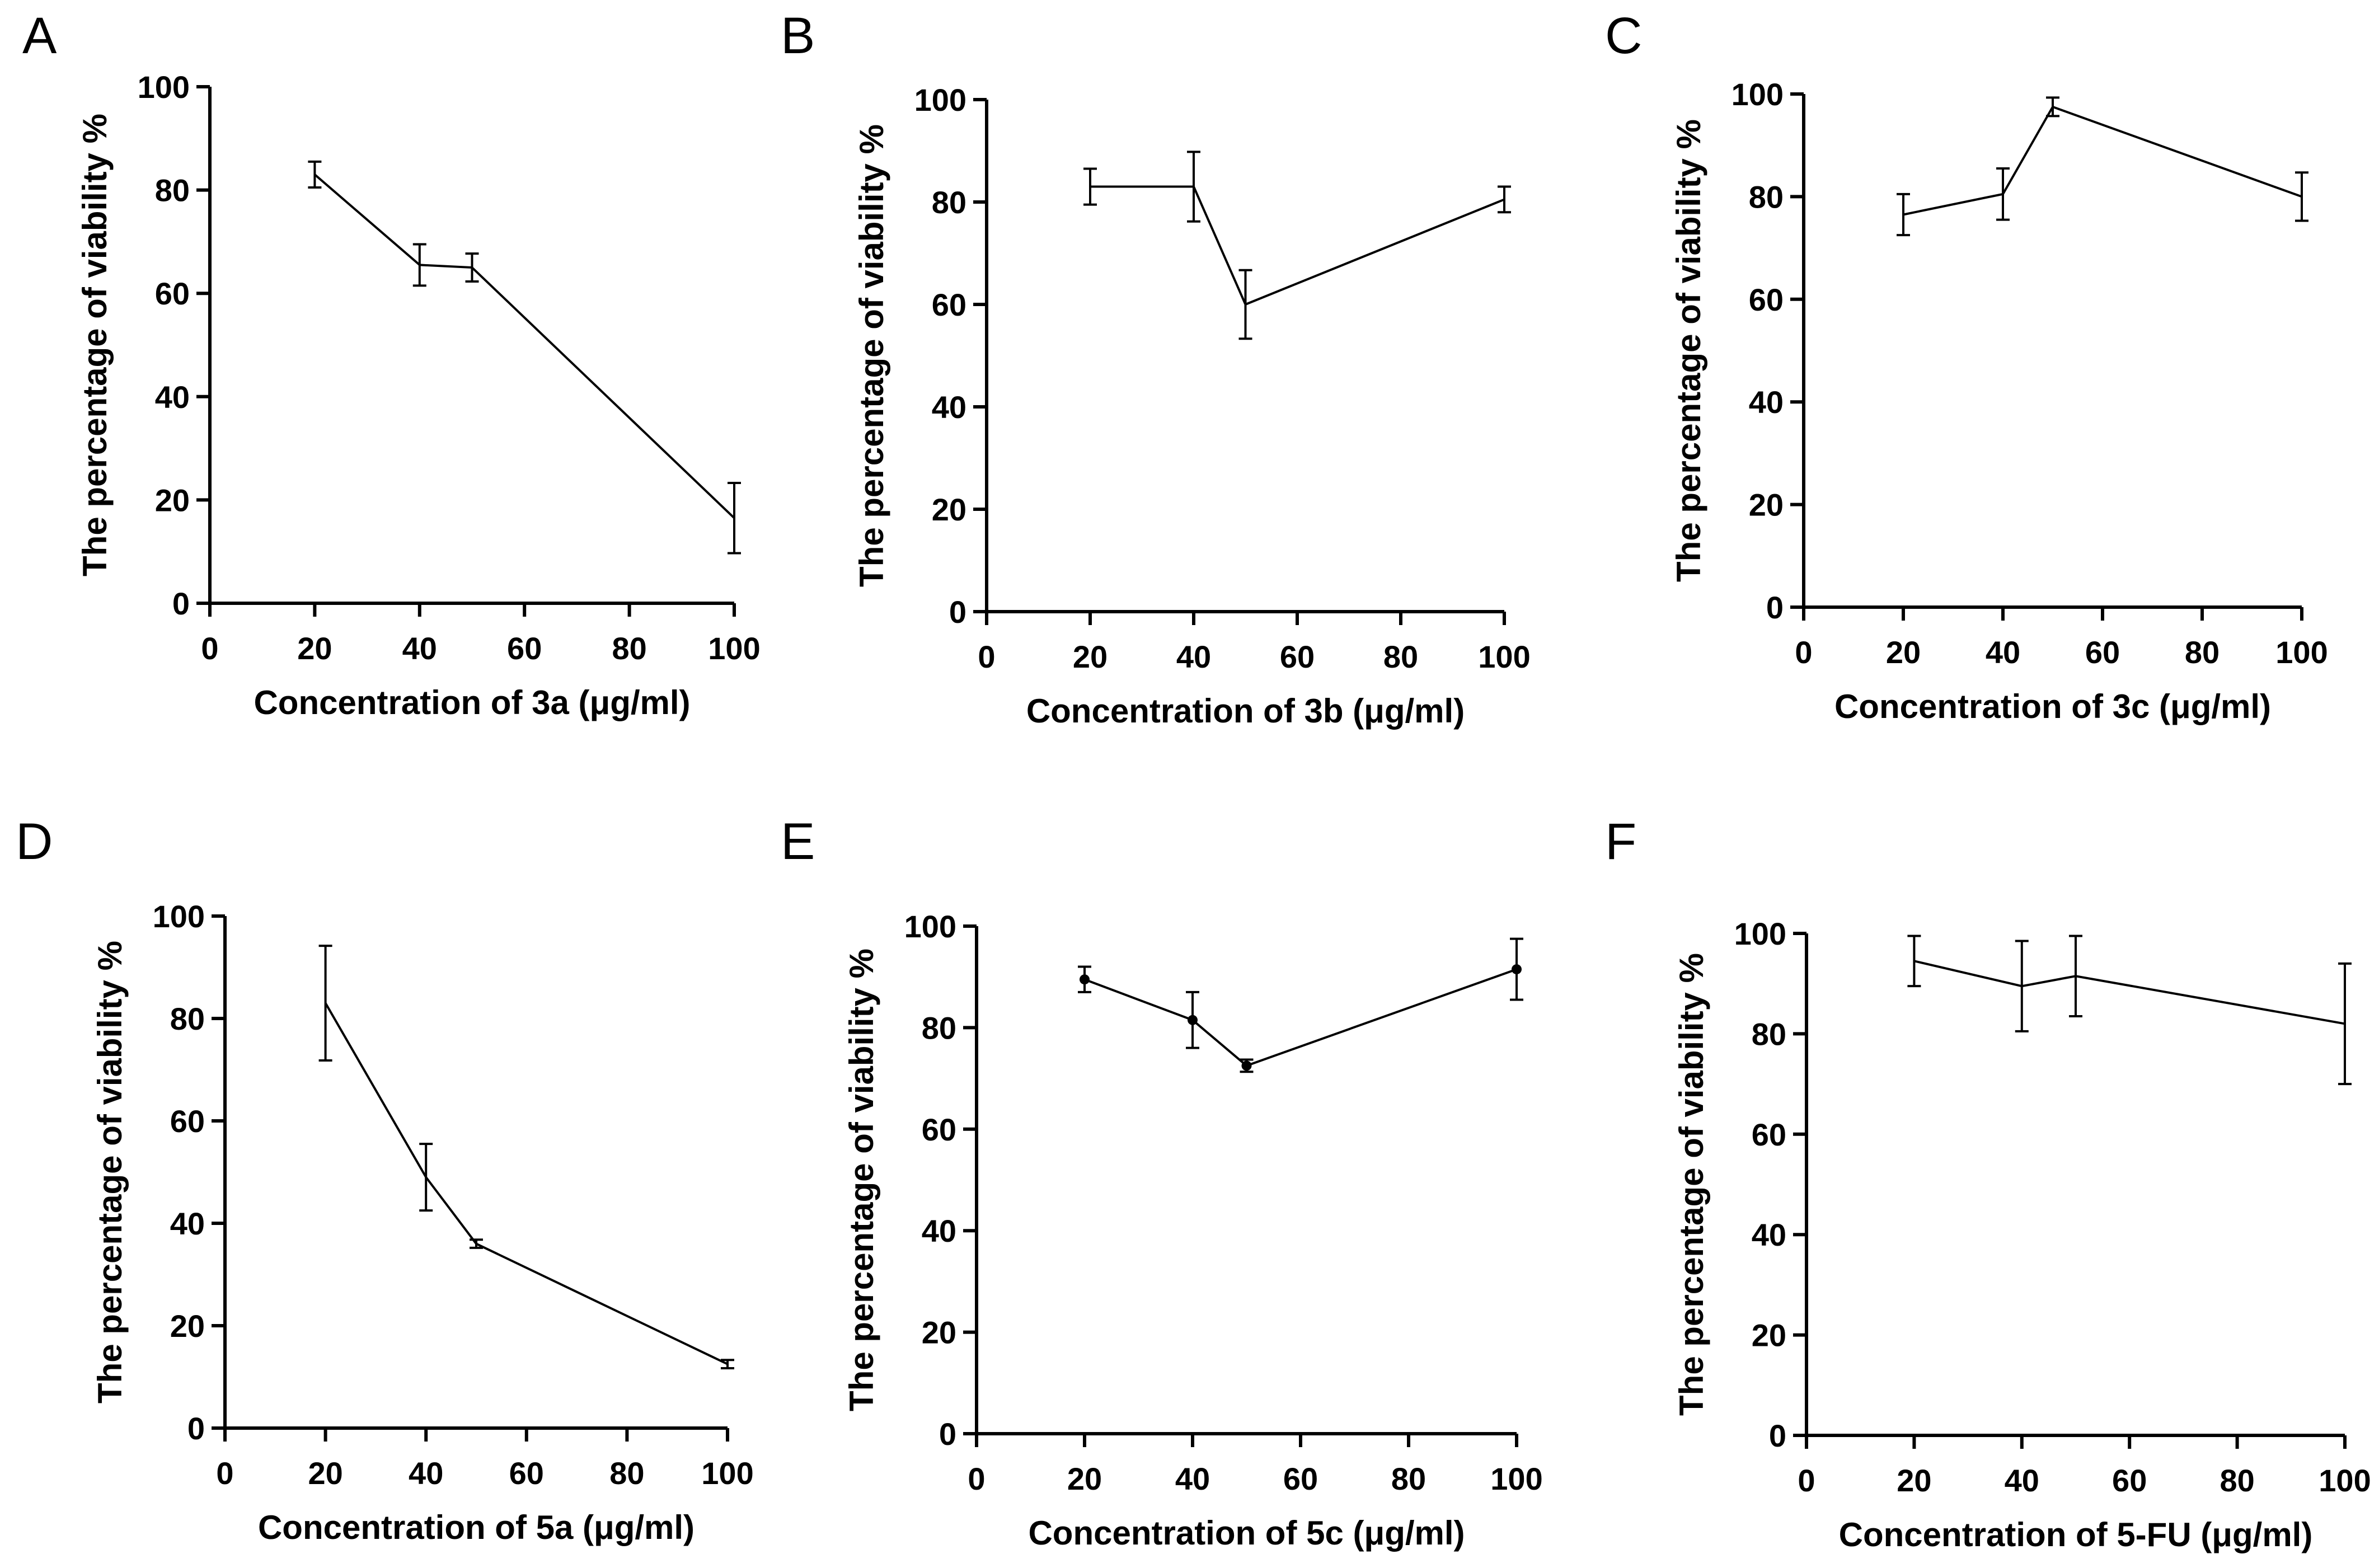 This screenshot has width=2379, height=1568. Describe the element at coordinates (2052, 706) in the screenshot. I see `x-axis-label: Concentration of 3c (μg/ml)` at that location.